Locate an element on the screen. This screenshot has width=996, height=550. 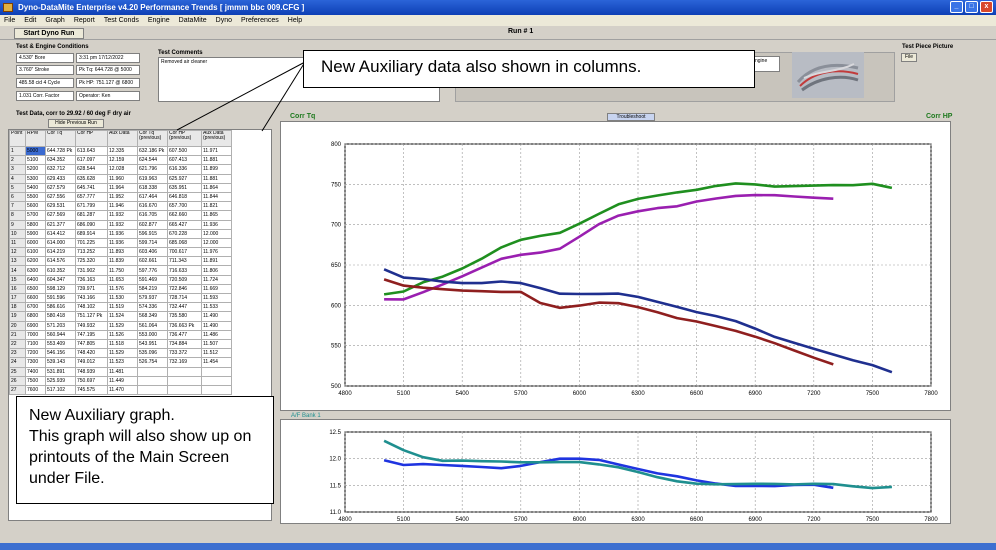
picture-file-button: File is located at coordinates (909, 57).